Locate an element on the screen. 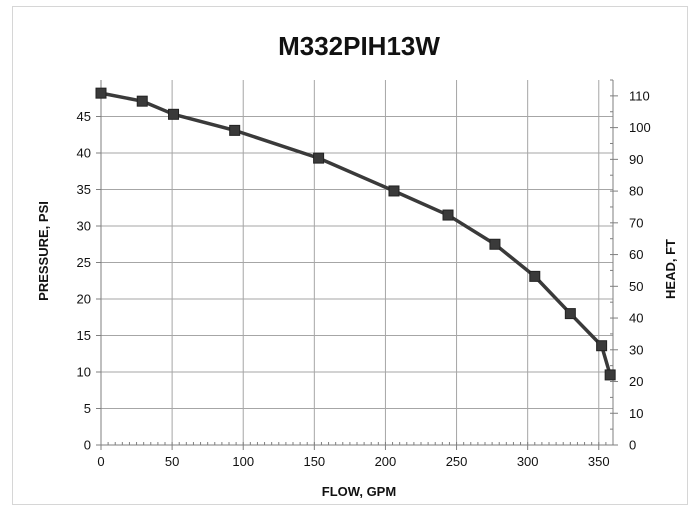 This screenshot has width=700, height=511. y2-tick-label: 70 is located at coordinates (636, 222).